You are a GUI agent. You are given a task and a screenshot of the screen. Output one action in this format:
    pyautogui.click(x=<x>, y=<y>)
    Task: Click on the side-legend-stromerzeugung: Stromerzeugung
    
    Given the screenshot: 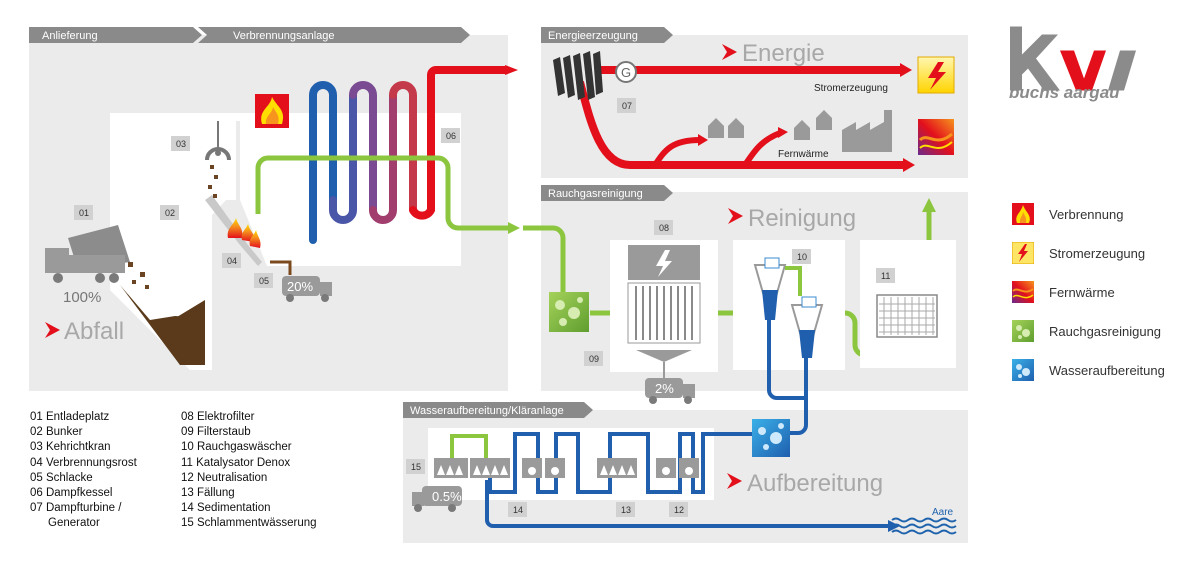 What is the action you would take?
    pyautogui.click(x=1102, y=255)
    